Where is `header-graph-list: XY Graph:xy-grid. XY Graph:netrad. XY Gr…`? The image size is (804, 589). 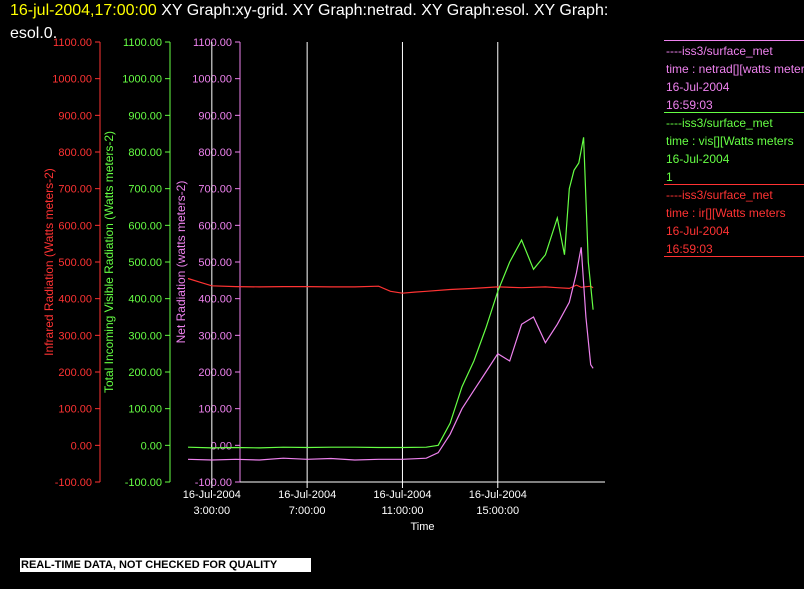 header-graph-list: XY Graph:xy-grid. XY Graph:netrad. XY Gr… is located at coordinates (385, 10).